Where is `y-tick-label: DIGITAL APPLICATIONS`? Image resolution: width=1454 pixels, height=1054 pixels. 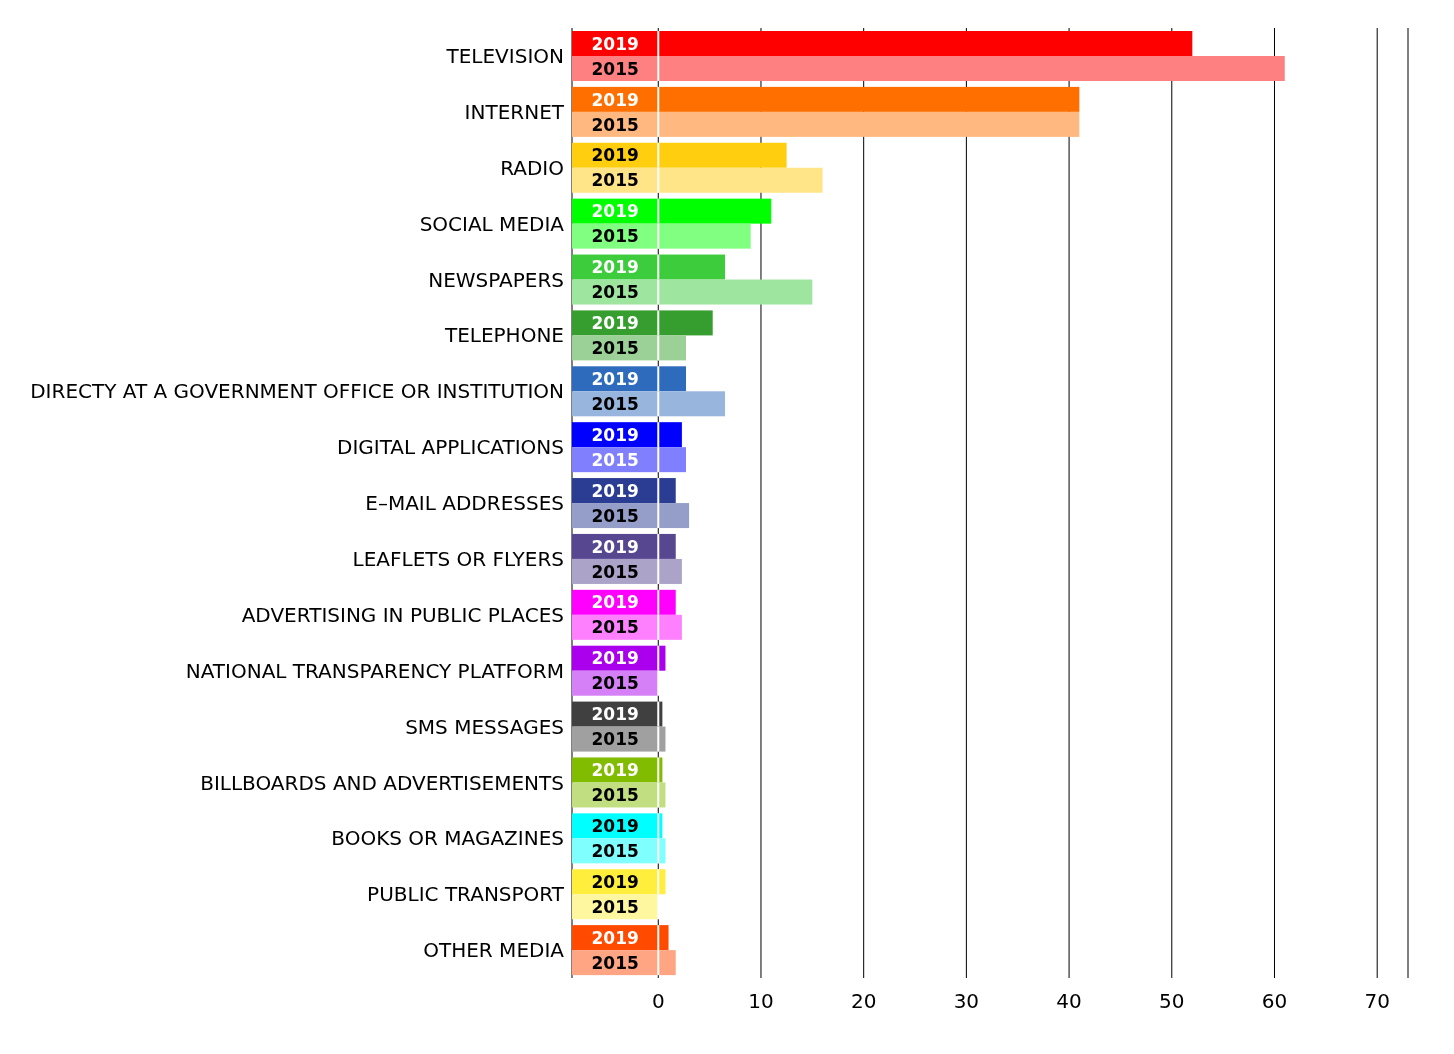
y-tick-label: DIGITAL APPLICATIONS is located at coordinates (450, 447).